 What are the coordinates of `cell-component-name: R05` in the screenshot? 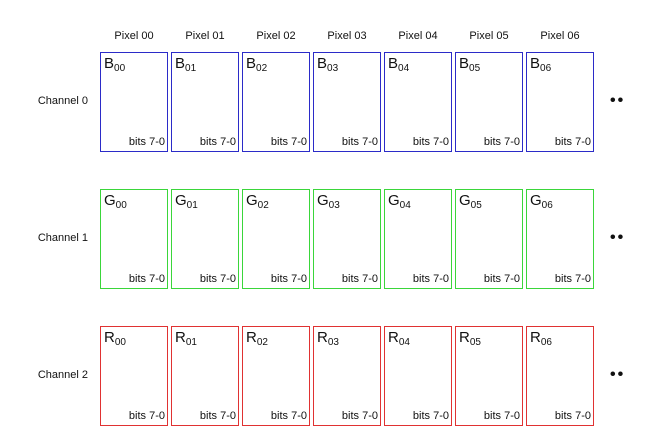 It's located at (470, 339).